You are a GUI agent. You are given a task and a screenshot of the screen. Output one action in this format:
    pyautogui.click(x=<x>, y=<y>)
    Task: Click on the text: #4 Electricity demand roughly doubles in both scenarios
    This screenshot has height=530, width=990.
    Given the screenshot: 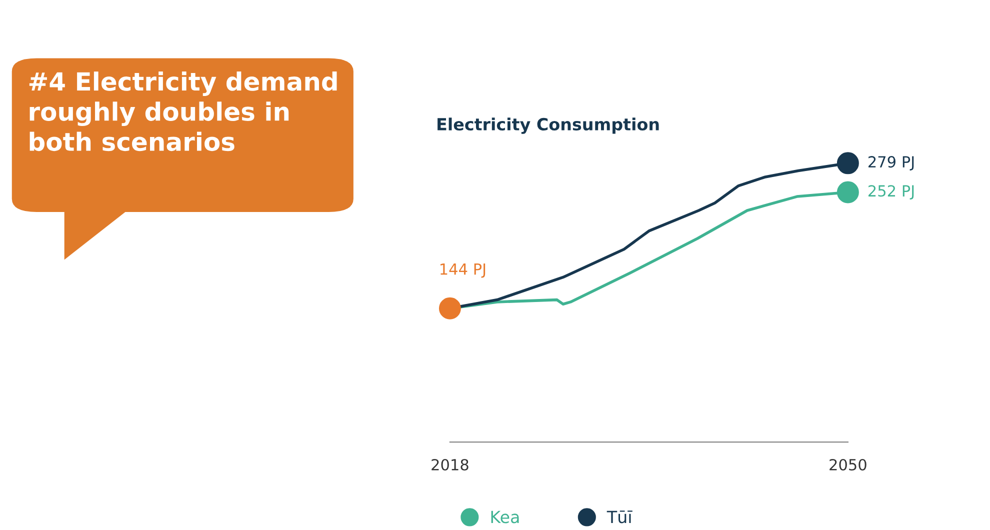 What is the action you would take?
    pyautogui.click(x=183, y=112)
    